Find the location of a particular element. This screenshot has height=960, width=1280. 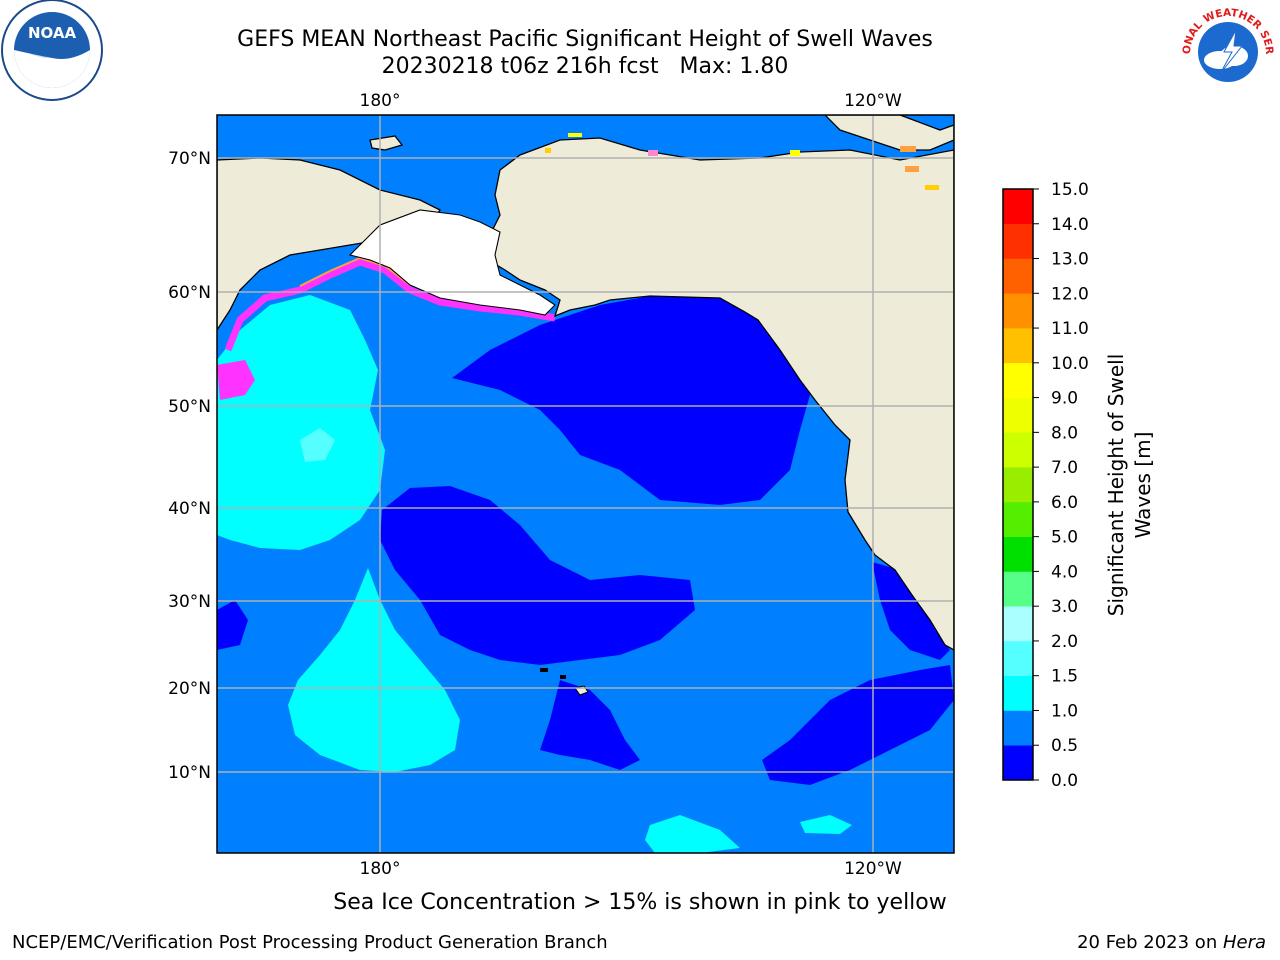

colorbar-tick-label: 4.0 is located at coordinates (1064, 572).